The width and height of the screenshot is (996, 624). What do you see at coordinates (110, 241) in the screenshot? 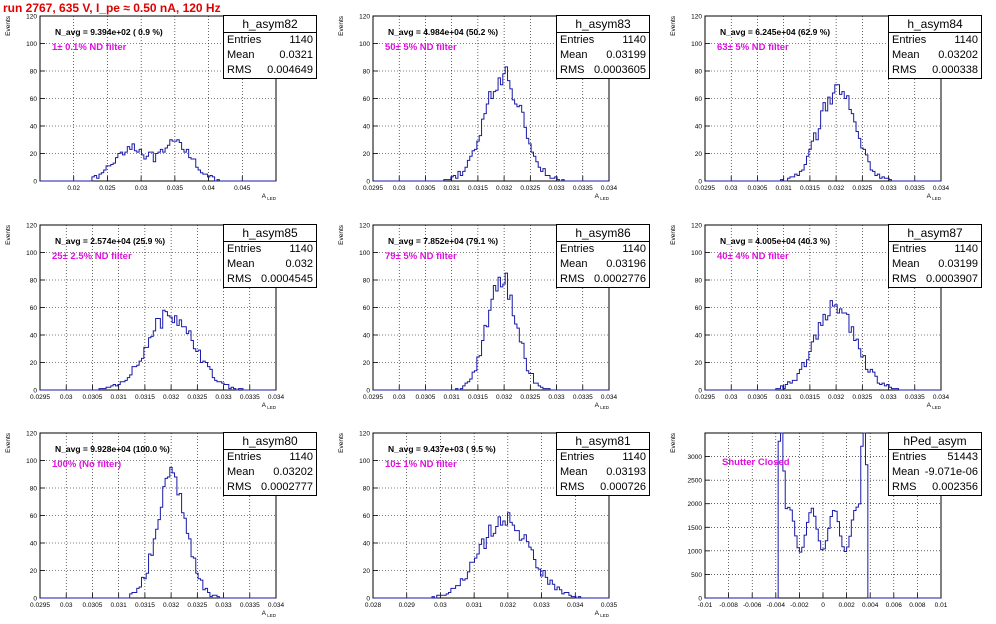
I see `navg-label: N_avg = 2.574e+04 (25.9 %)` at bounding box center [110, 241].